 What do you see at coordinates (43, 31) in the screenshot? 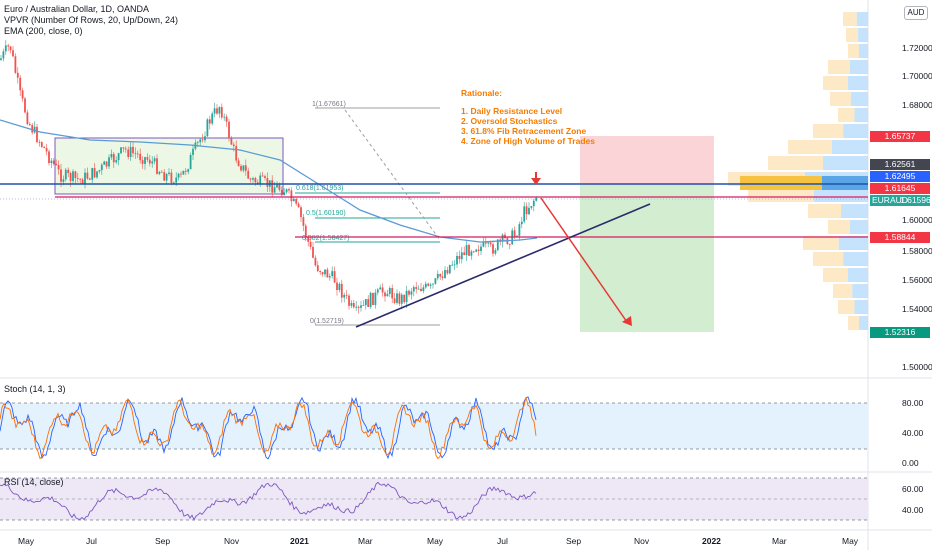
I see `ema-legend: EMA (200, close, 0)` at bounding box center [43, 31].